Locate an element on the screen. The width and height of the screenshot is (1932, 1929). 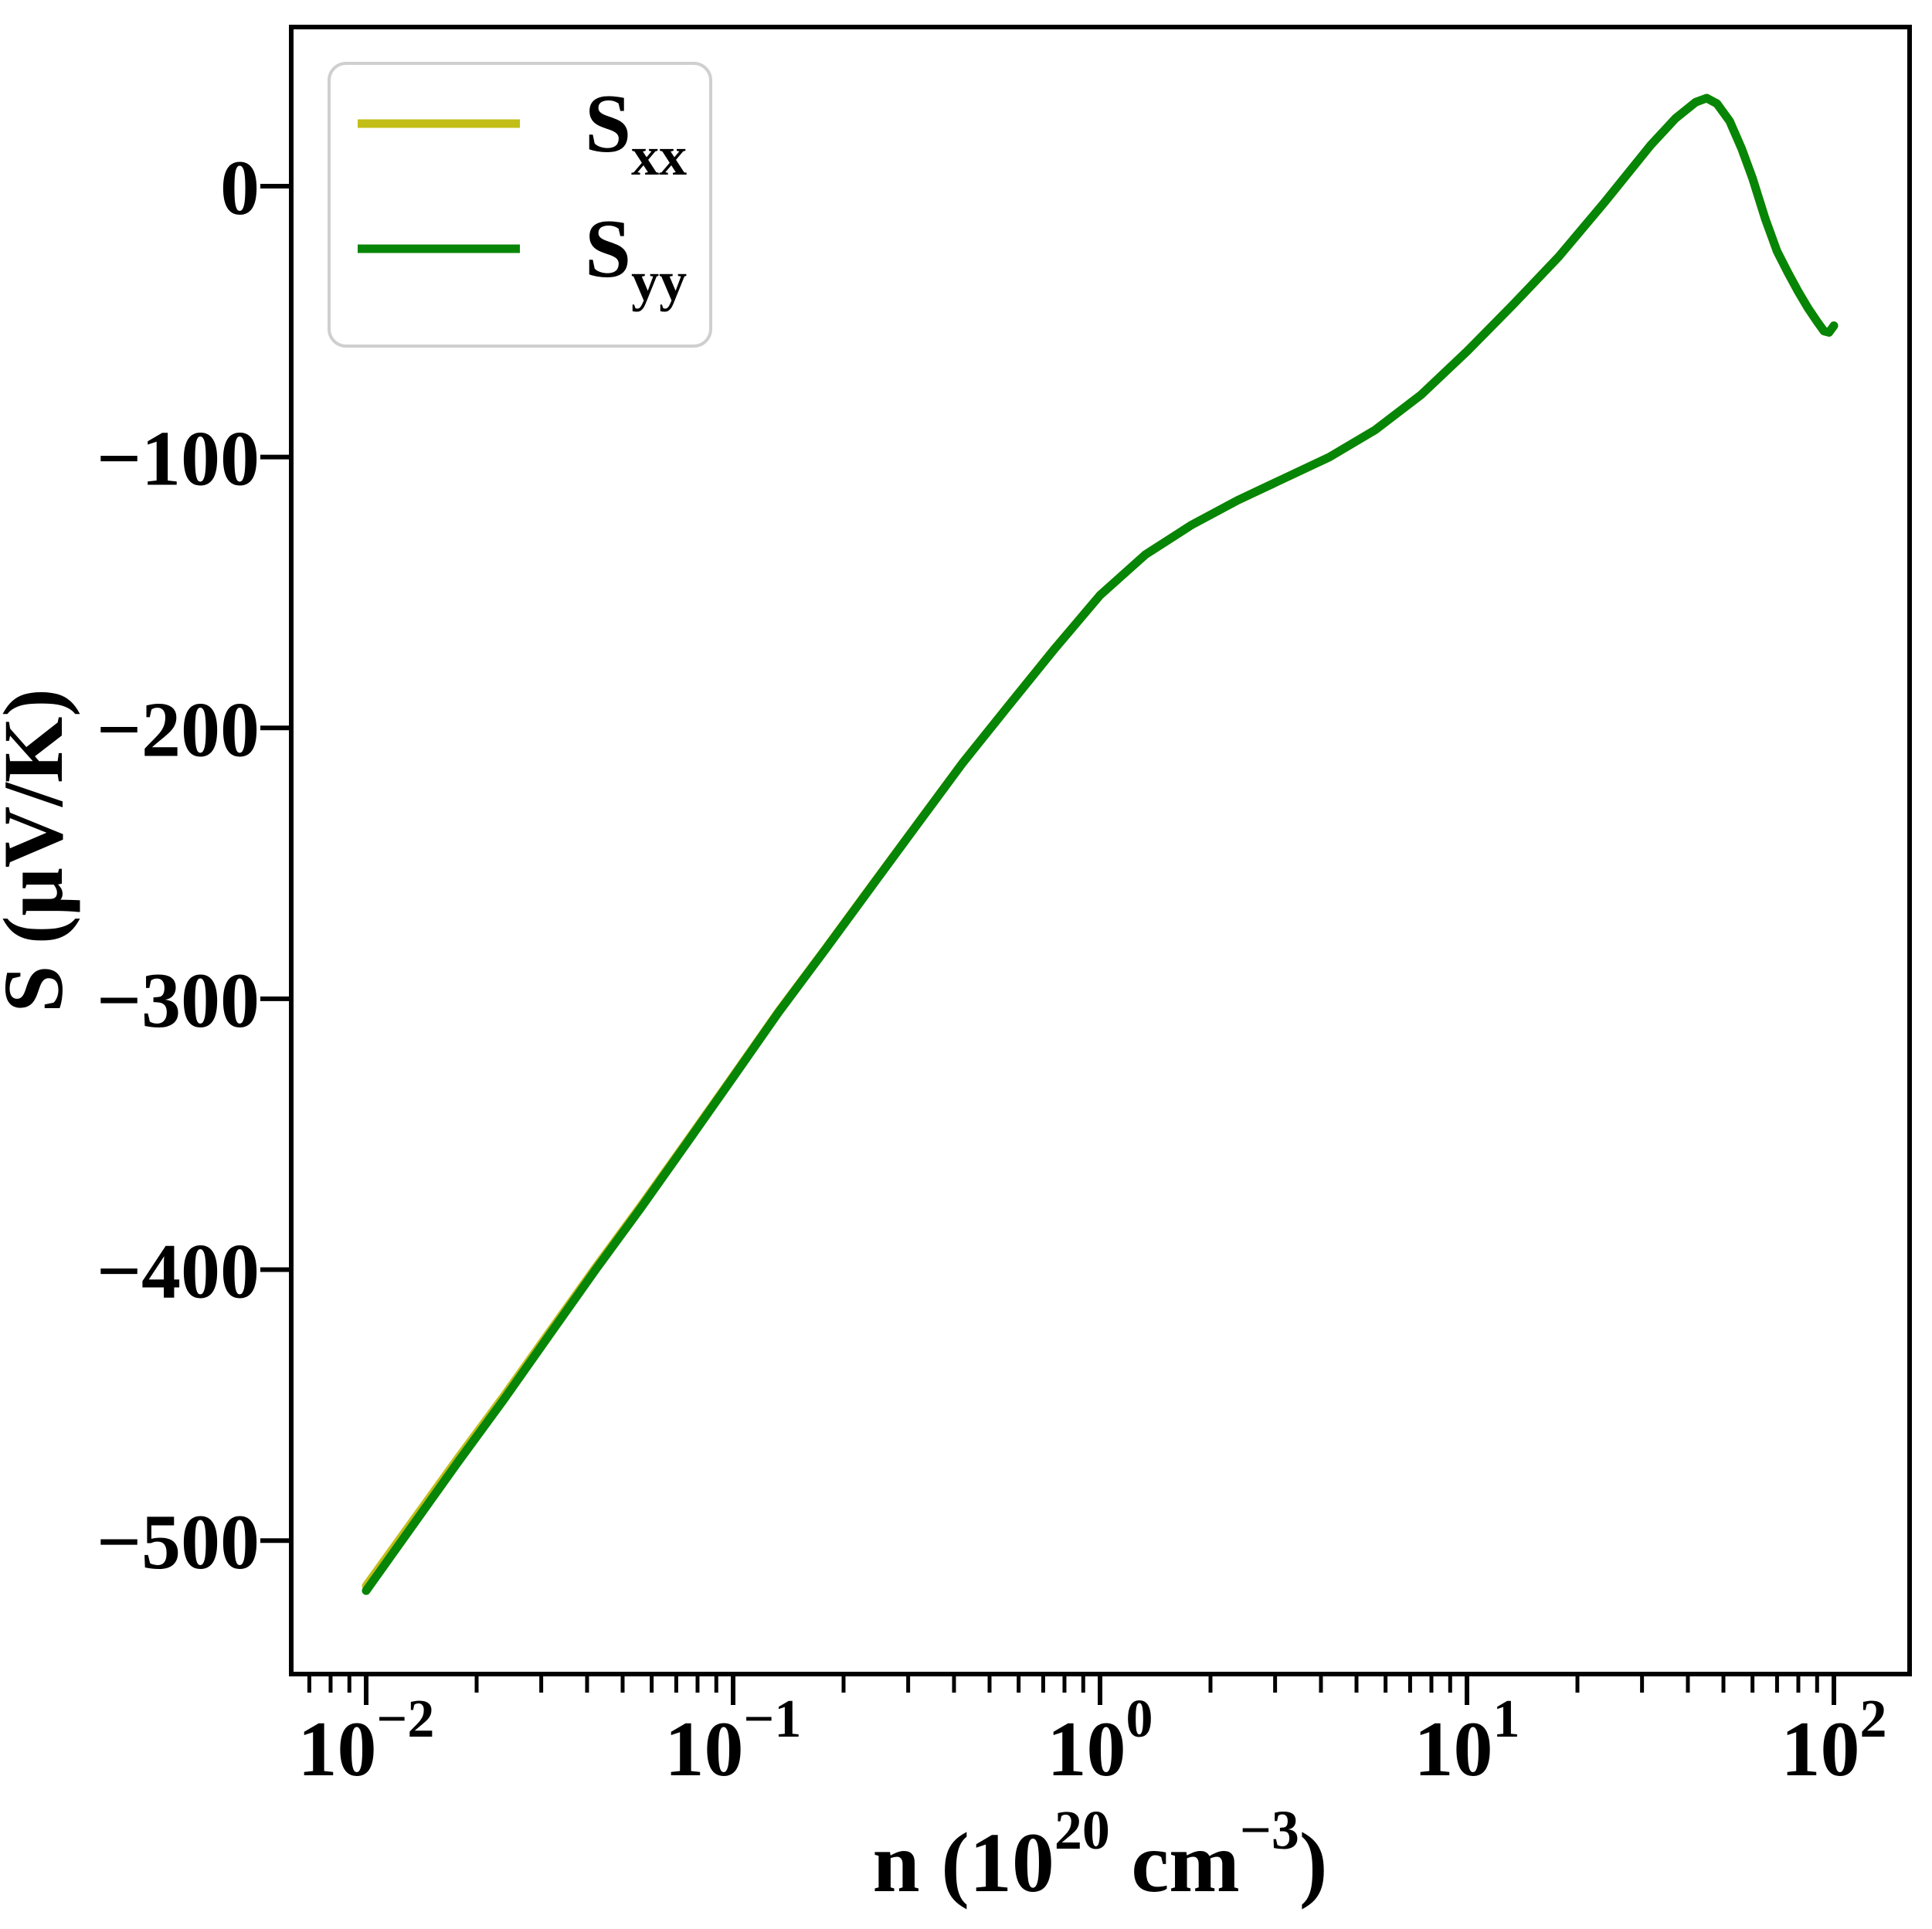
x-axis-tick-labels: 10⁻² 10⁻¹ 10⁰ 10¹ 10² is located at coordinates (1093, 1742).